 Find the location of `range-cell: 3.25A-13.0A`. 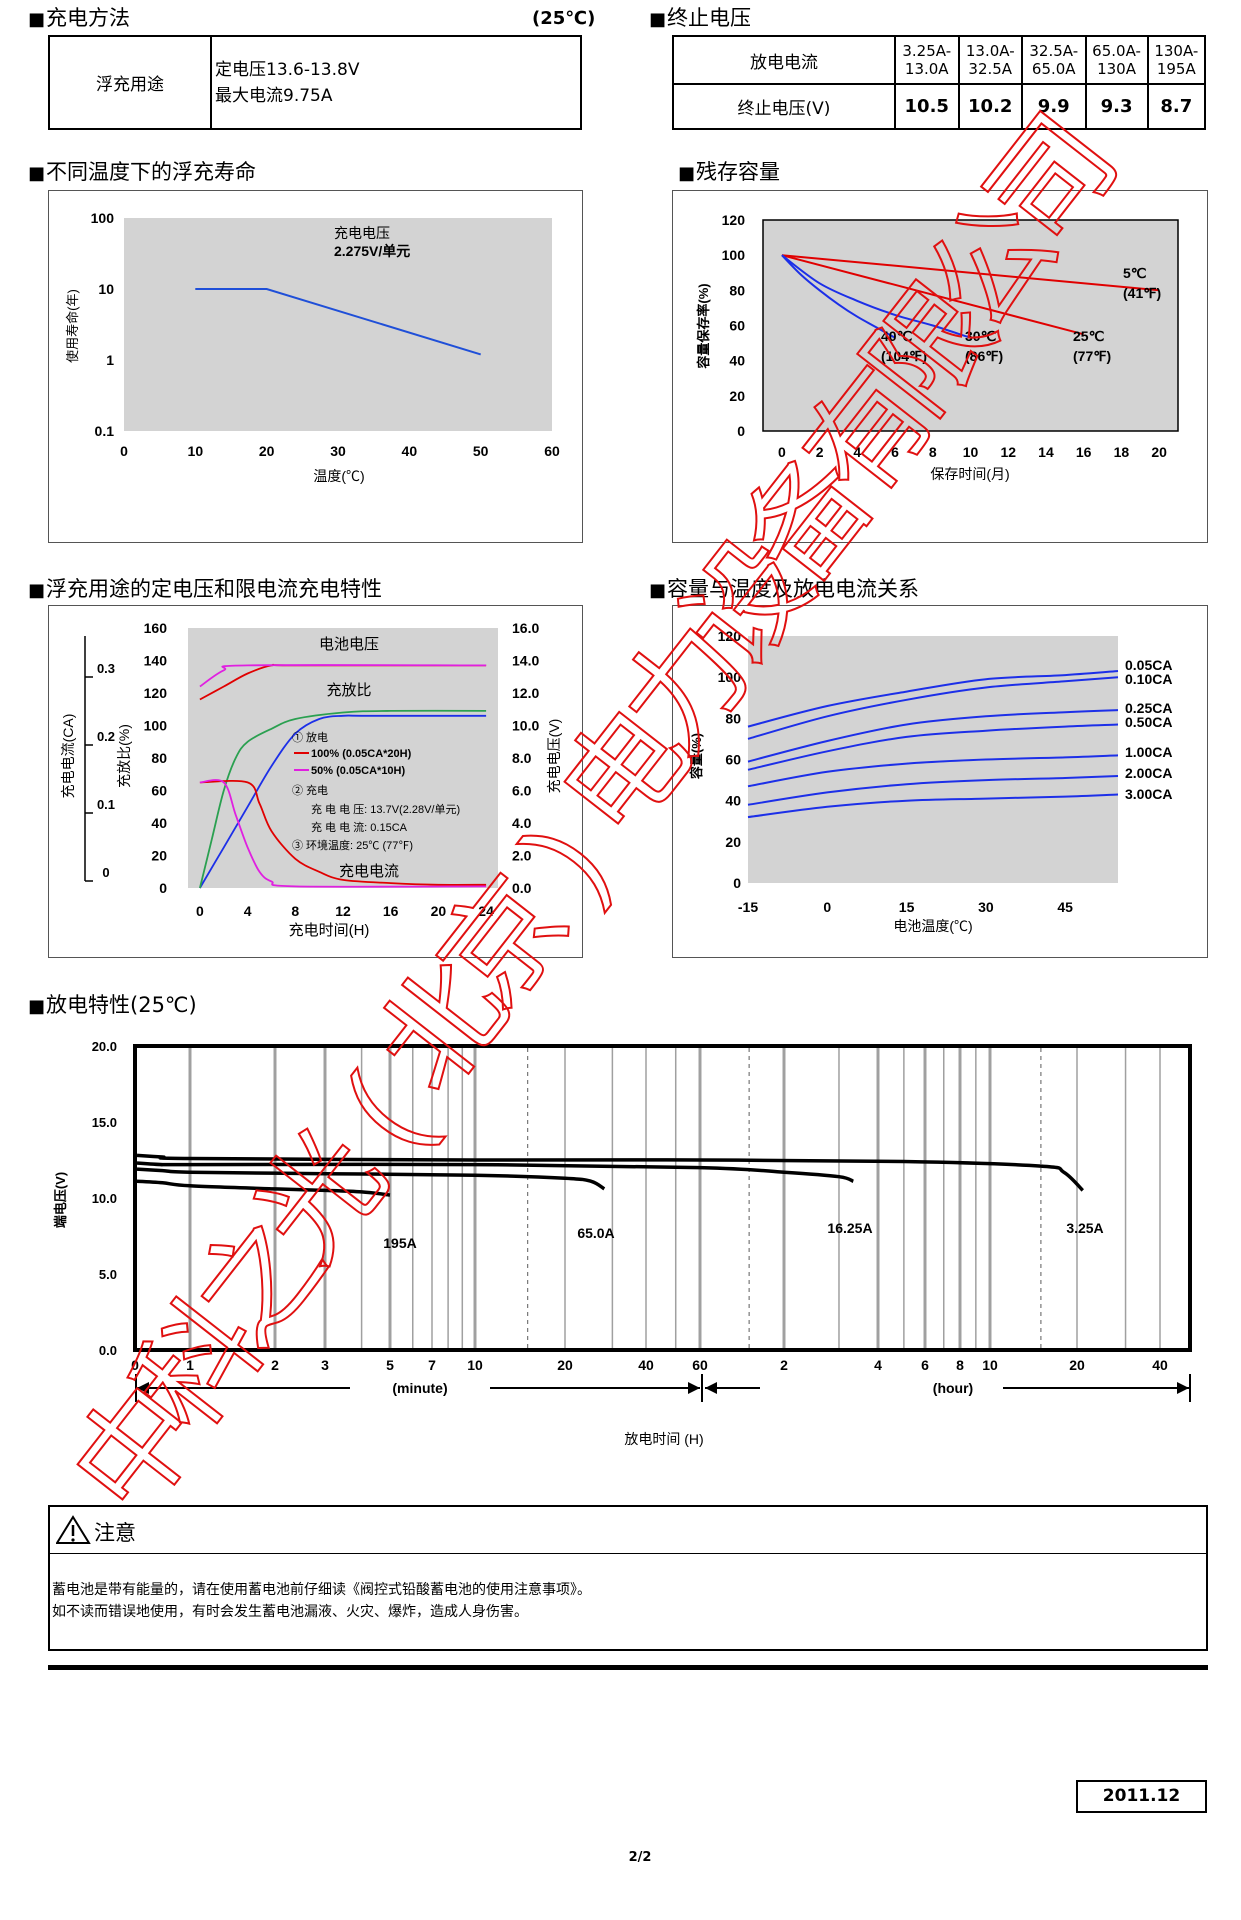

range-cell: 3.25A-13.0A is located at coordinates (927, 60).